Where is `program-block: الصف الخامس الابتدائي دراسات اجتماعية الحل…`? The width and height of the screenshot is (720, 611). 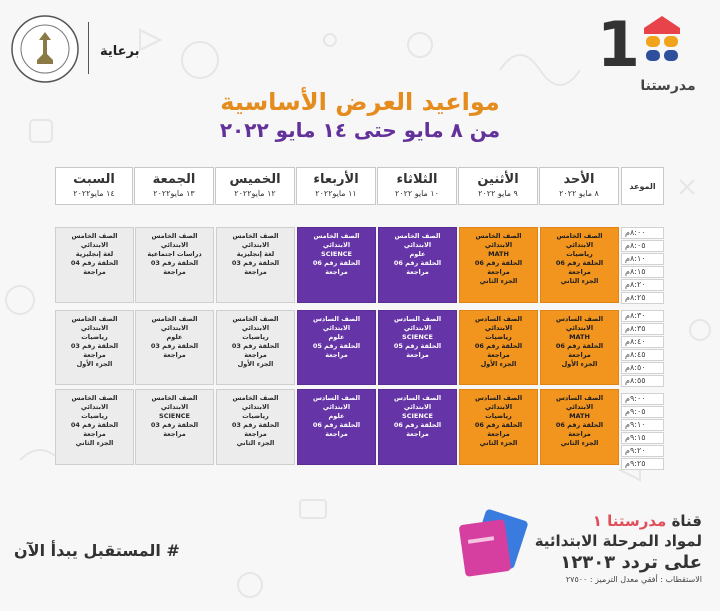
program-block: الصف الخامس الابتدائي دراسات اجتماعية الحل… is located at coordinates (174, 265).